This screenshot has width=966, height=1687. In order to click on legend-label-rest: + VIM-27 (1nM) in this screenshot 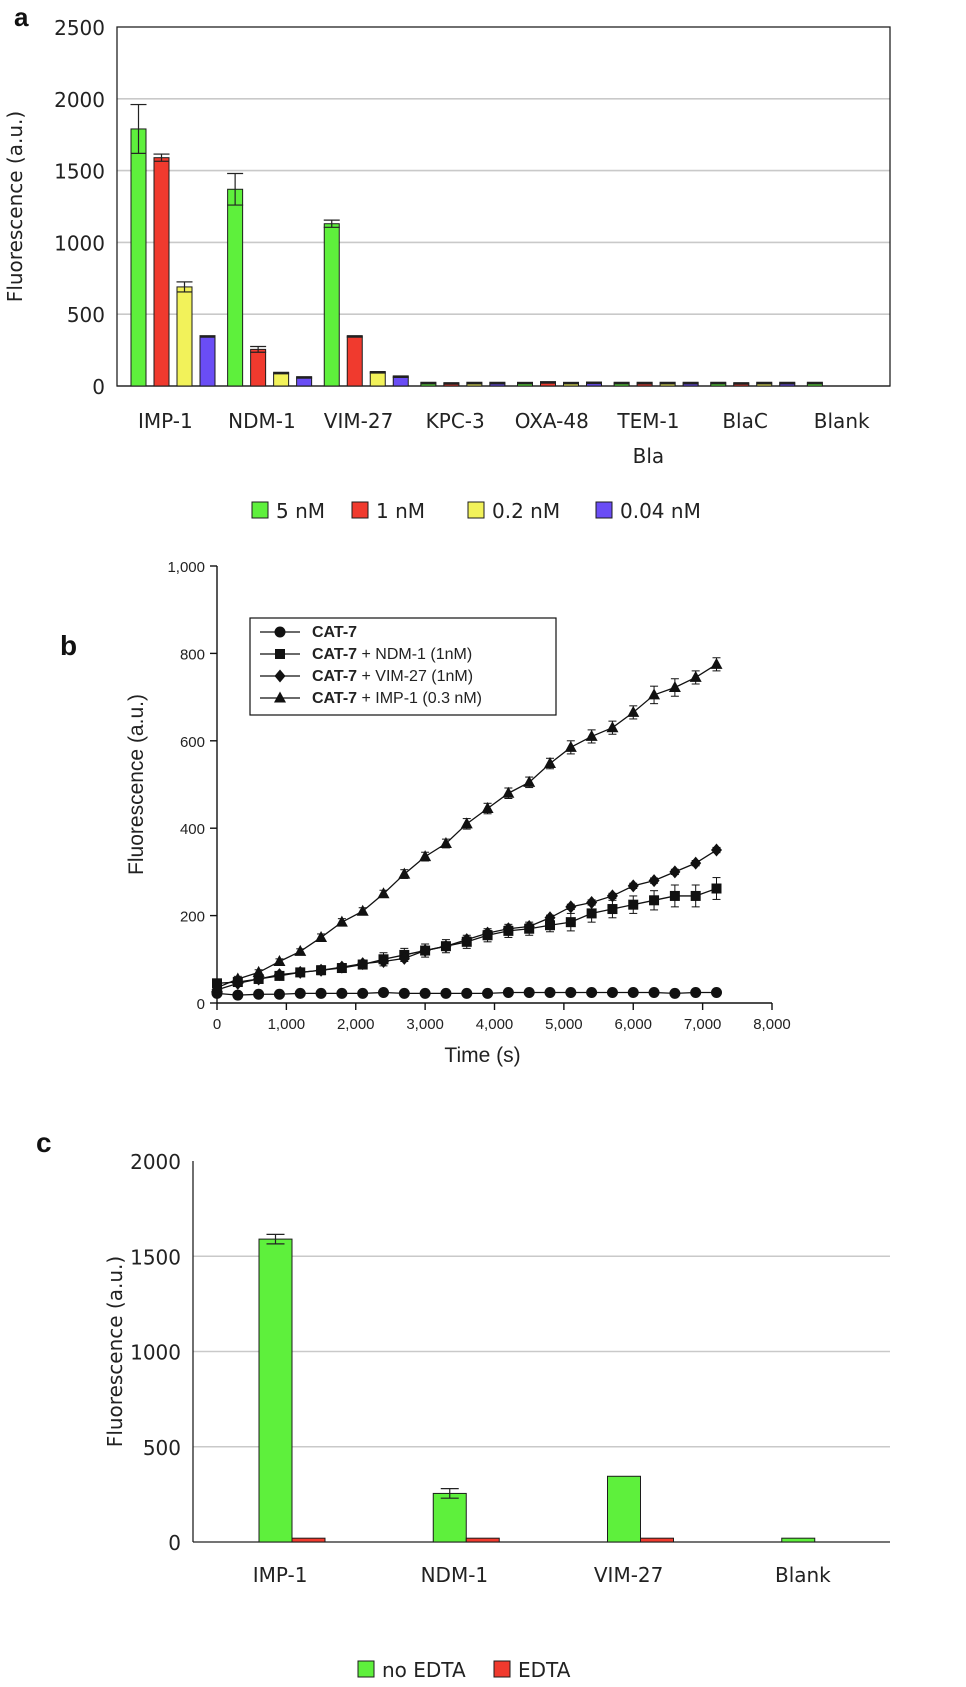, I will do `click(415, 676)`.